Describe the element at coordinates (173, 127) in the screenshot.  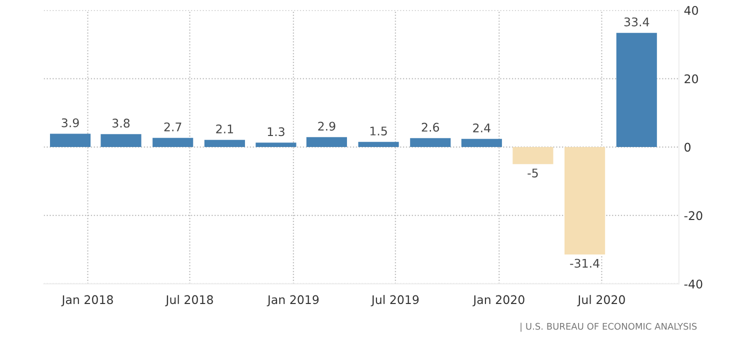
I see `data-label: 2.7` at that location.